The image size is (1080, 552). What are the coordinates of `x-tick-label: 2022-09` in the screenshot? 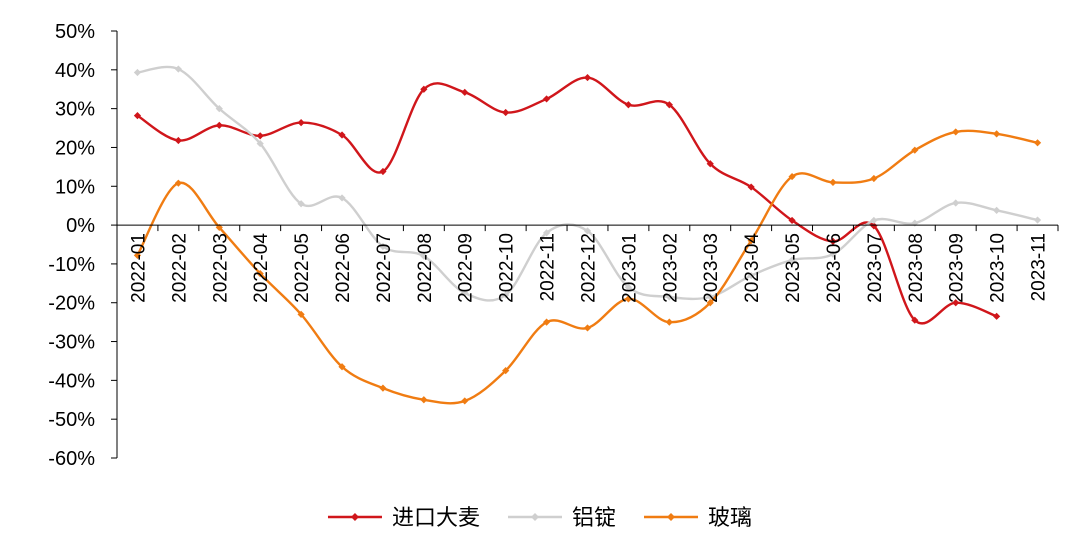 It's located at (466, 268).